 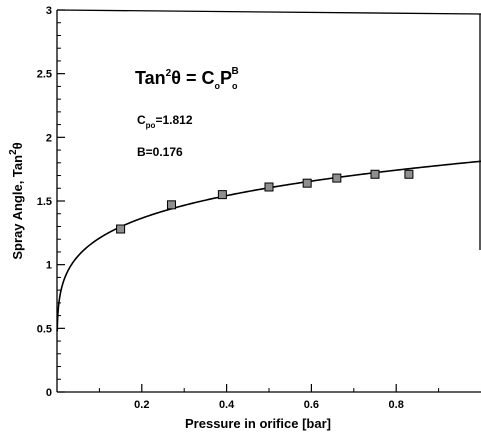 I want to click on y-tick-label: 0, so click(x=49, y=393).